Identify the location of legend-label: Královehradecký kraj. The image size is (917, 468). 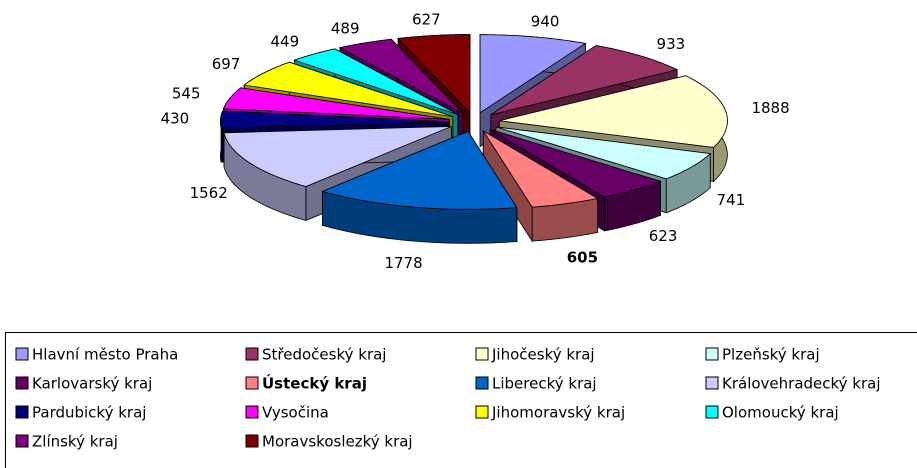
(801, 384).